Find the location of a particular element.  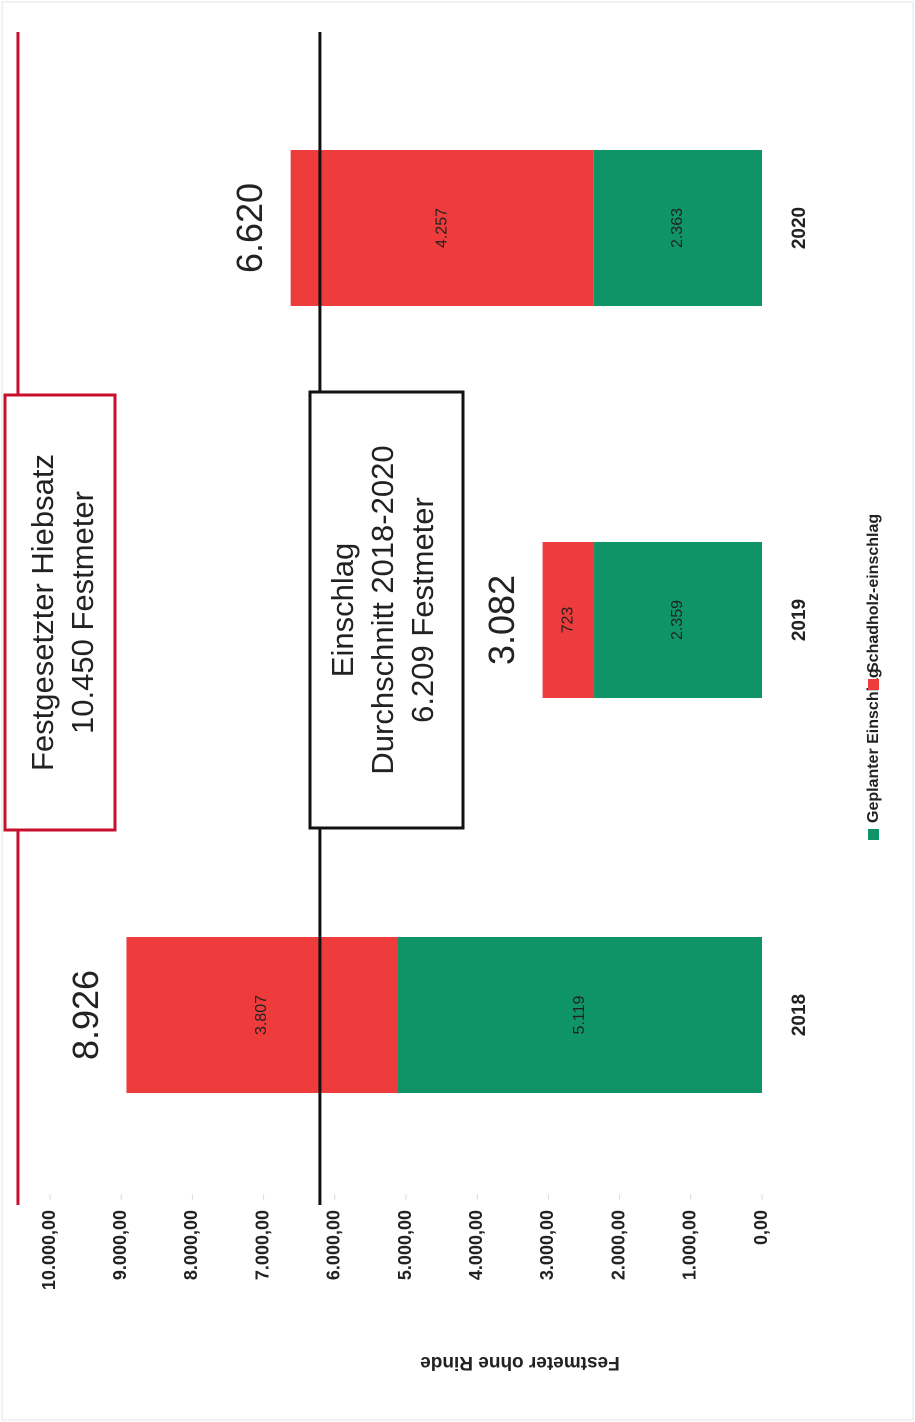

data-label: 2.359 is located at coordinates (677, 620).